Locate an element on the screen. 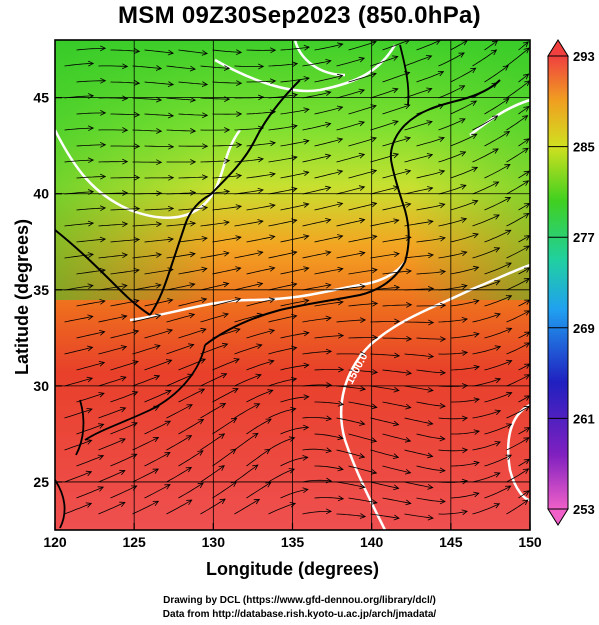 Image resolution: width=599 pixels, height=625 pixels. colorbar is located at coordinates (558, 282).